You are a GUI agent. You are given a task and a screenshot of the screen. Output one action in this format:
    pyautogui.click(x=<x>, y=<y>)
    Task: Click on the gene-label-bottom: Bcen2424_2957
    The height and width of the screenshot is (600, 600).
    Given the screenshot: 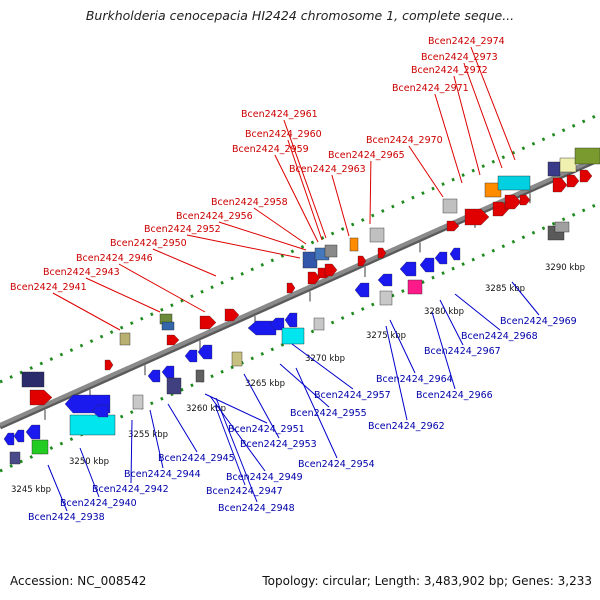 What is the action you would take?
    pyautogui.click(x=352, y=395)
    